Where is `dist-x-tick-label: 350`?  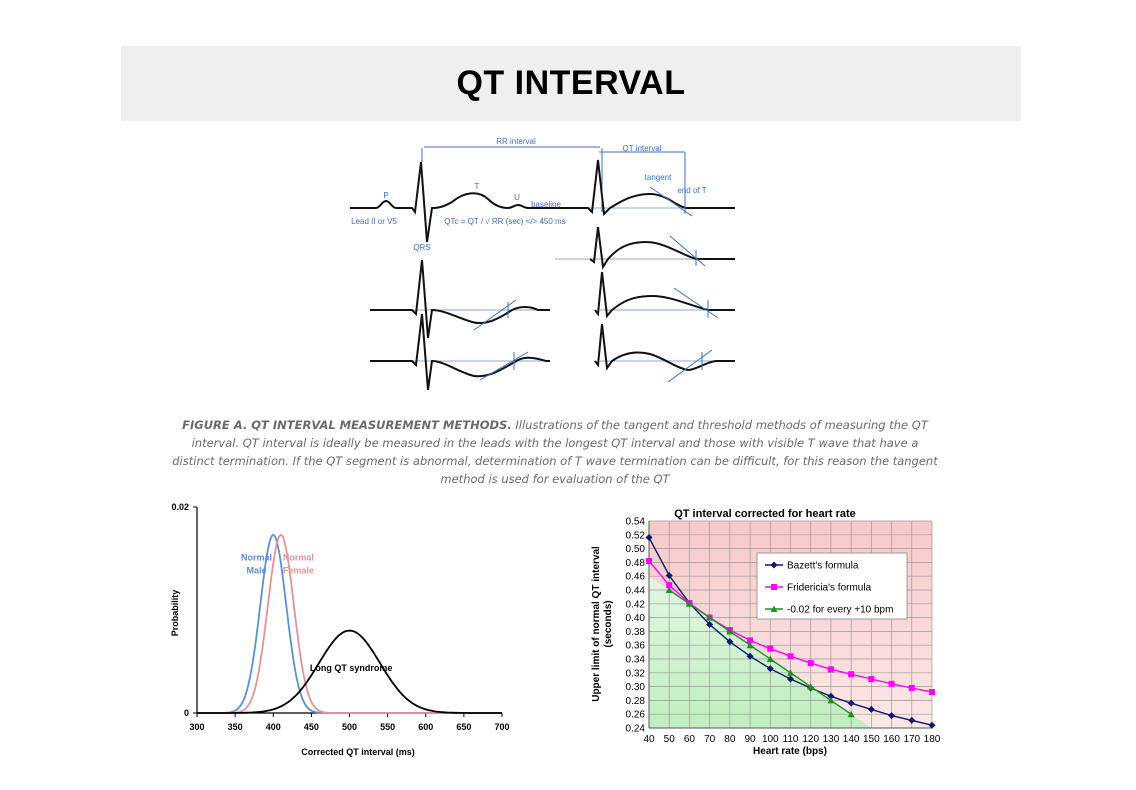 dist-x-tick-label: 350 is located at coordinates (235, 727).